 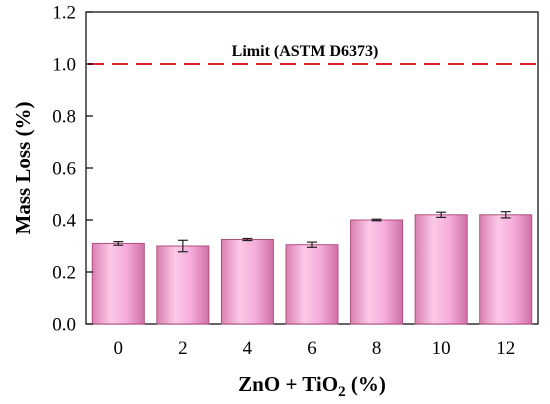 I want to click on x-tick-label: 4, so click(x=248, y=348).